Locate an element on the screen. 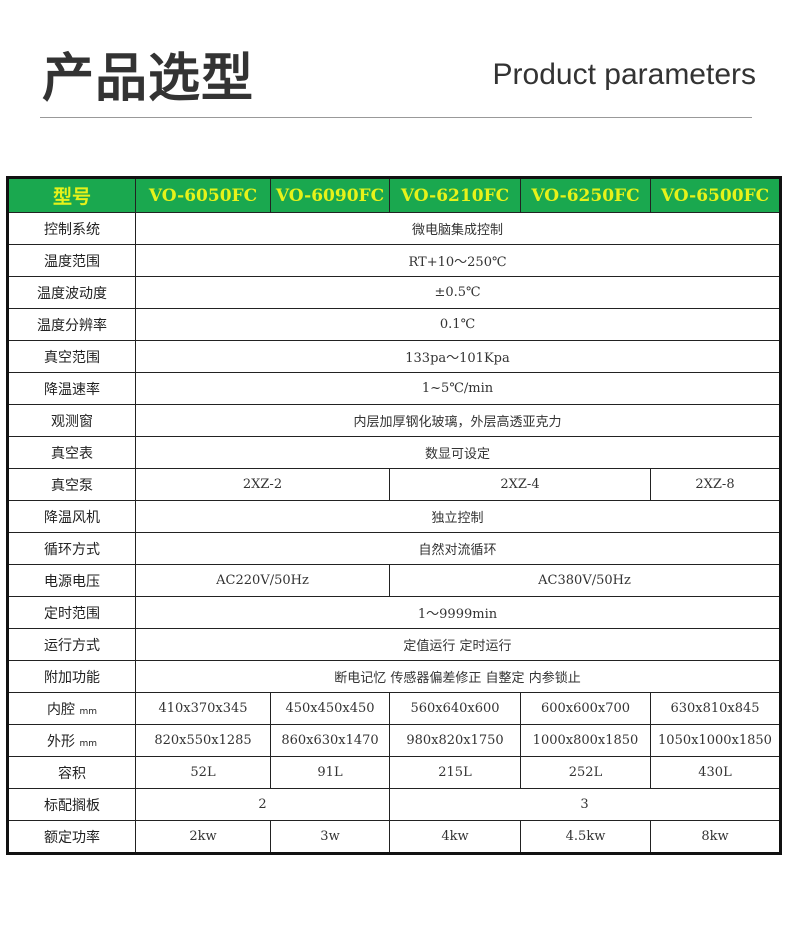  row-label-text: 真空表 is located at coordinates (72, 453).